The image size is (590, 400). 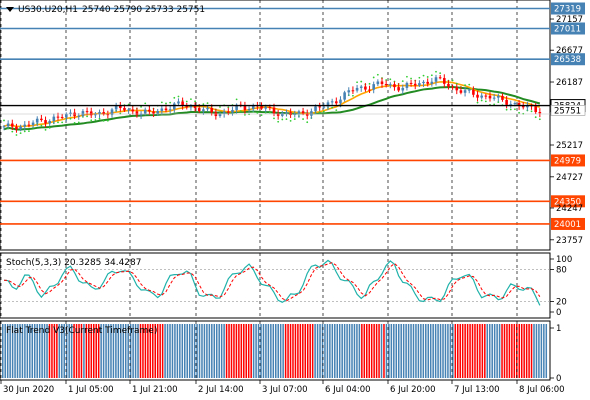 I want to click on time-label: 2 Jul 14:00, so click(x=221, y=390).